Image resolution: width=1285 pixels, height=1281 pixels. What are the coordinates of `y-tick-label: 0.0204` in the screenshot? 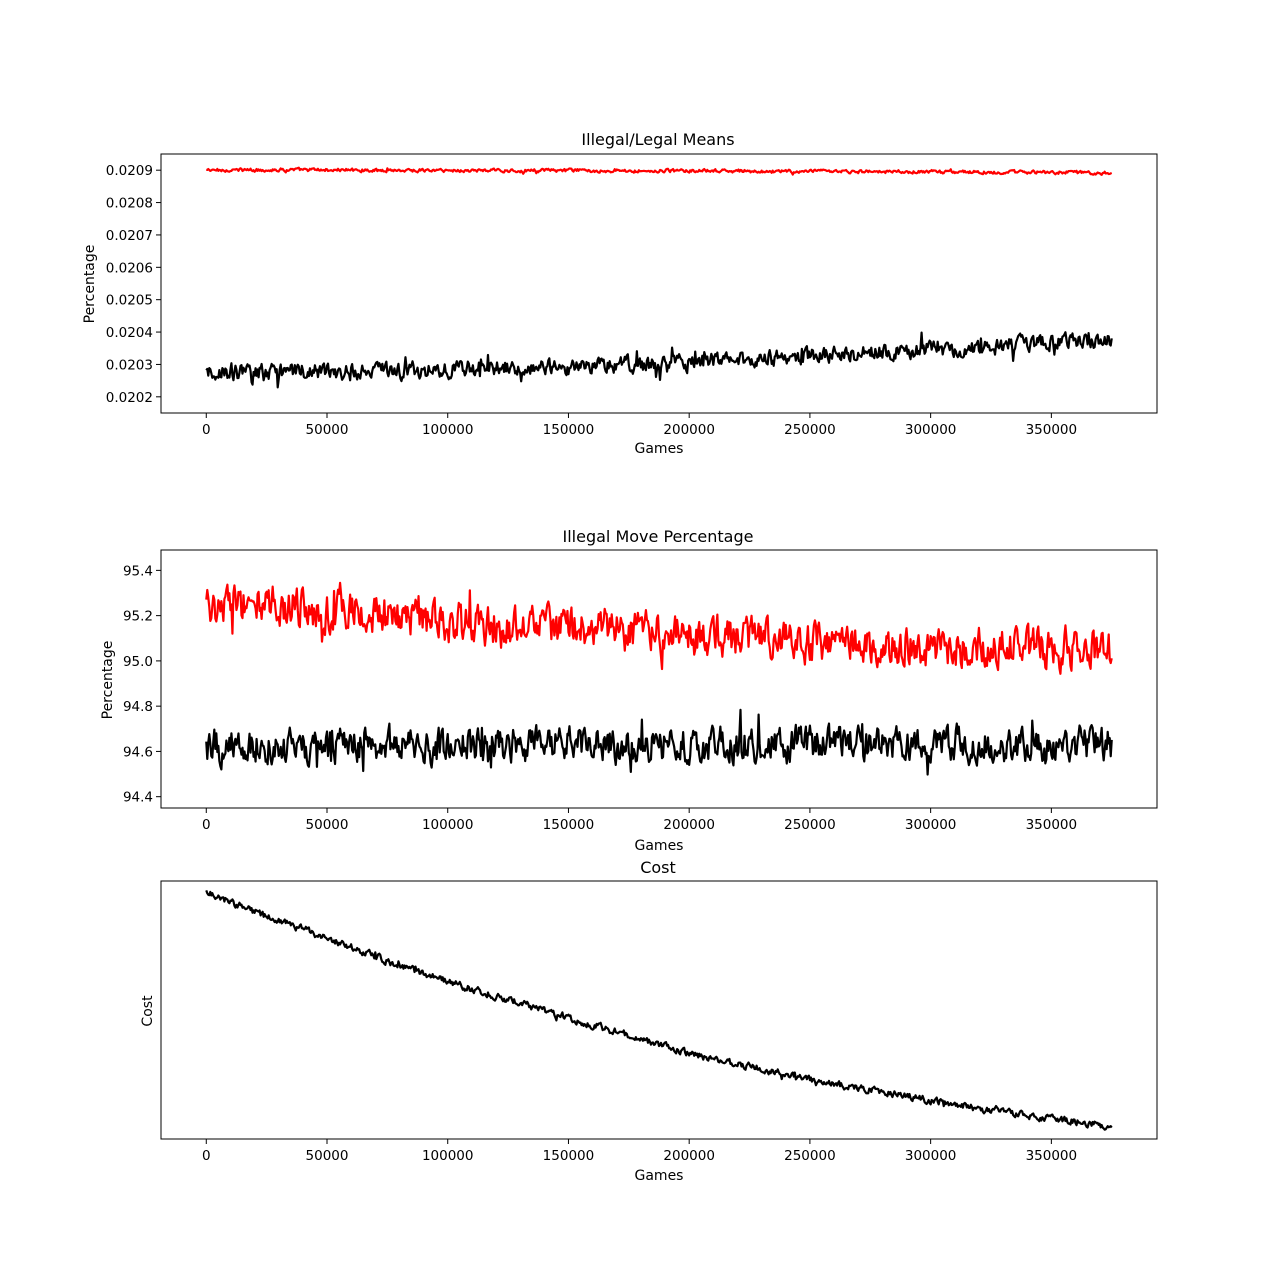 It's located at (129, 333).